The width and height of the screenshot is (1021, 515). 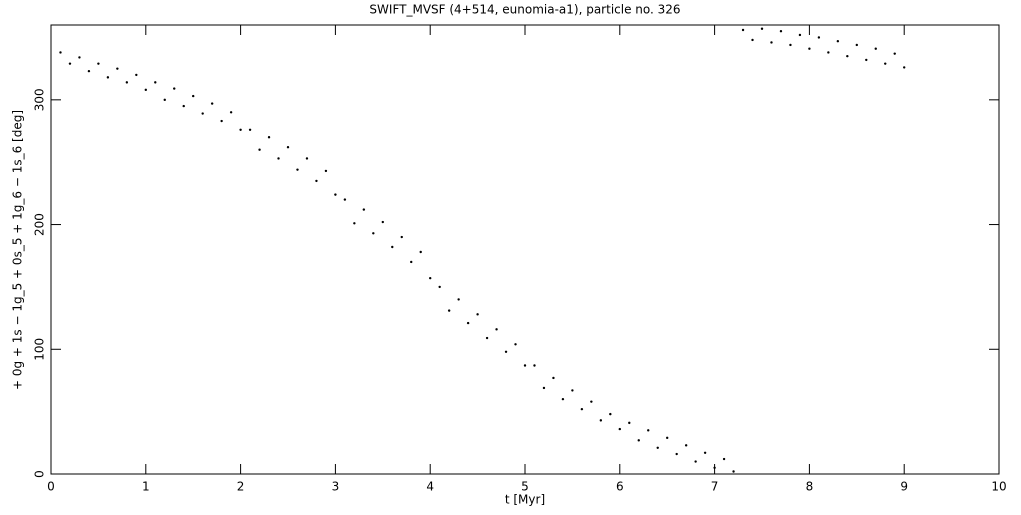 I want to click on x-tick-label: 3, so click(x=336, y=487).